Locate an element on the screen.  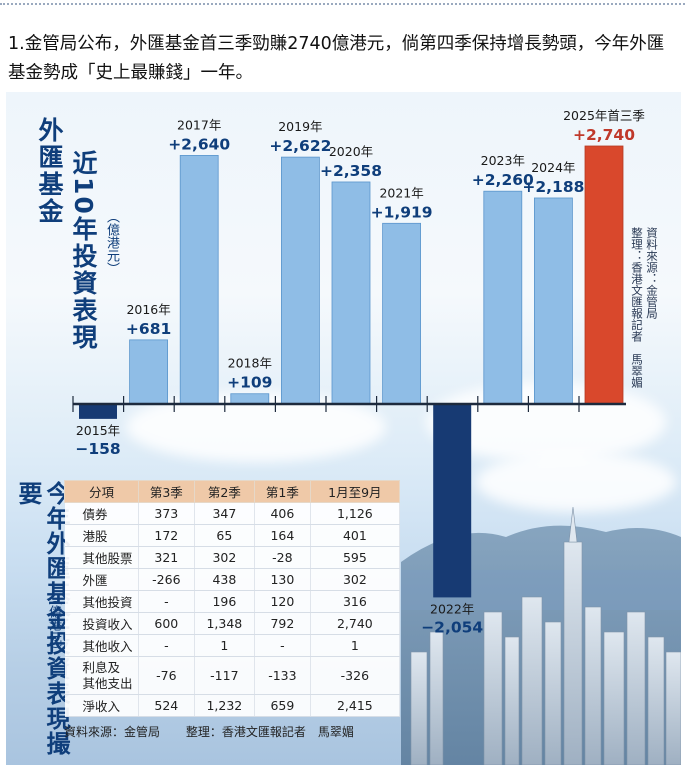
category-label-4: 2019年 is located at coordinates (300, 126).